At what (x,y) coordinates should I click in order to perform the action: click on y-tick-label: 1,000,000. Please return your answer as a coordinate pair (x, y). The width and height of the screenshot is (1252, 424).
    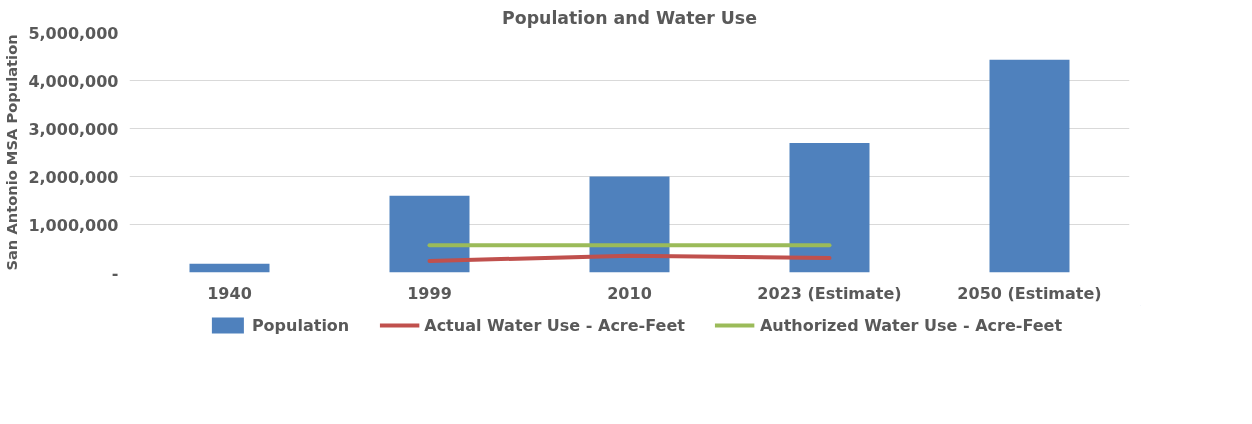
    Looking at the image, I should click on (73, 225).